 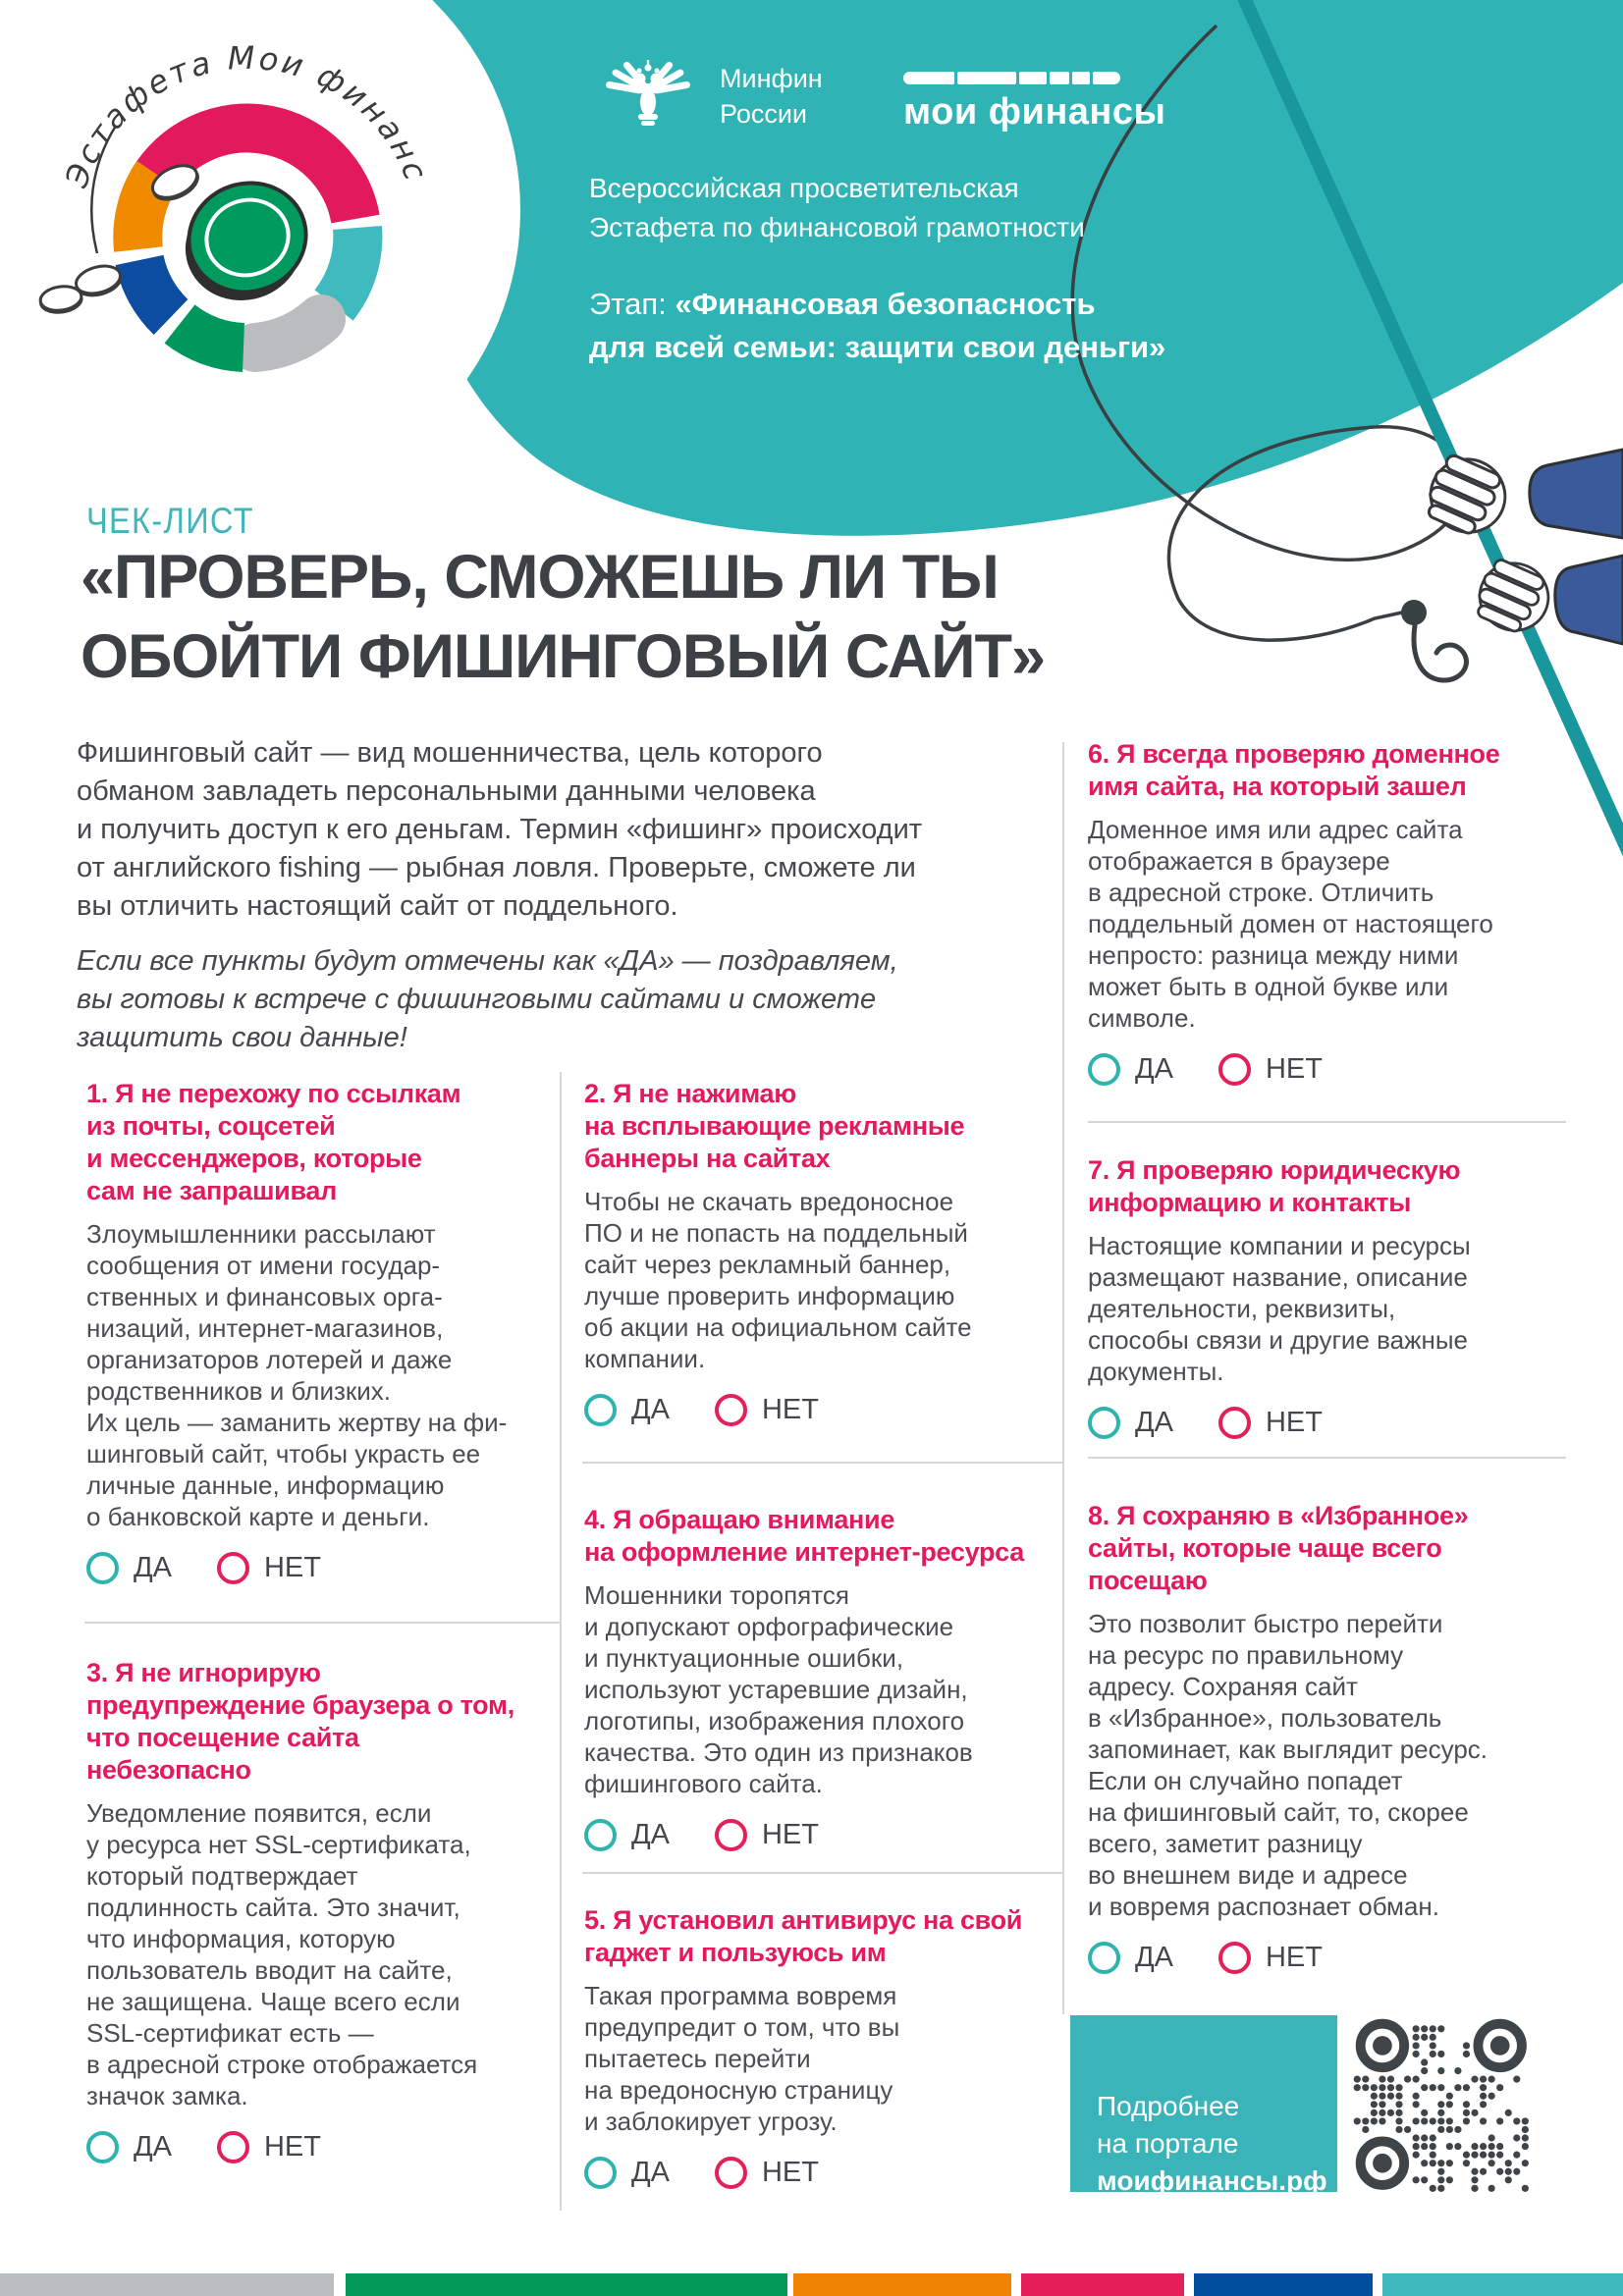 What do you see at coordinates (1212, 2181) in the screenshot?
I see `portal-url: моифинансы.рф` at bounding box center [1212, 2181].